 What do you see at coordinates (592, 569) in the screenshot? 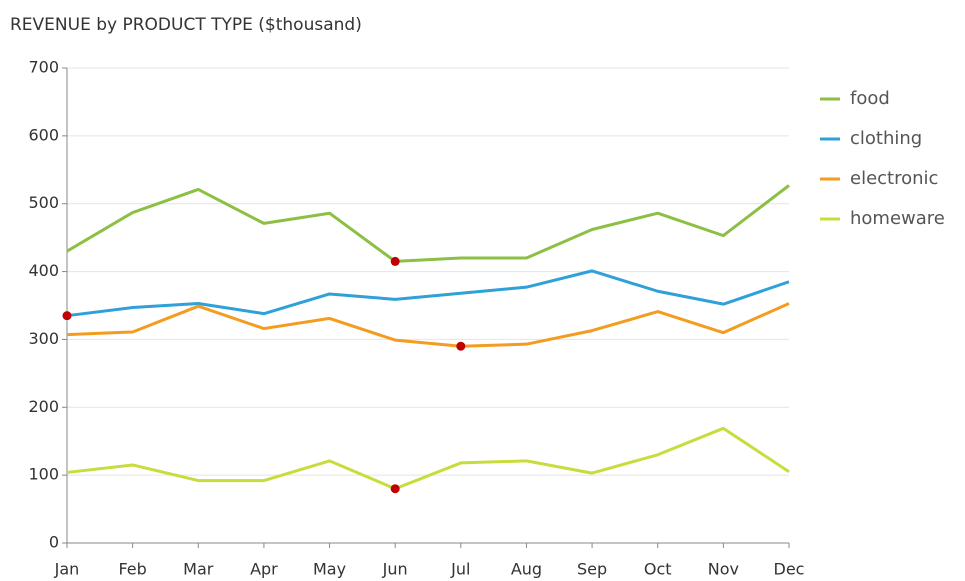
I see `x-tick-label: Sep` at bounding box center [592, 569].